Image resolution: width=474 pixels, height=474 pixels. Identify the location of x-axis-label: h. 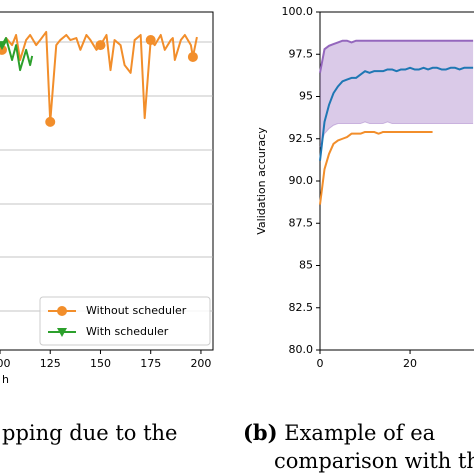
(5, 379).